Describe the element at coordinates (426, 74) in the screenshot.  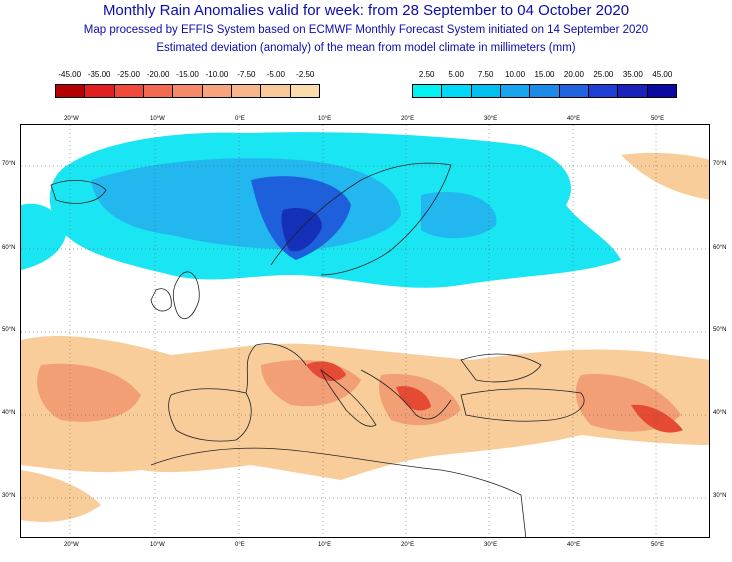
I see `legend-label: 2.50` at that location.